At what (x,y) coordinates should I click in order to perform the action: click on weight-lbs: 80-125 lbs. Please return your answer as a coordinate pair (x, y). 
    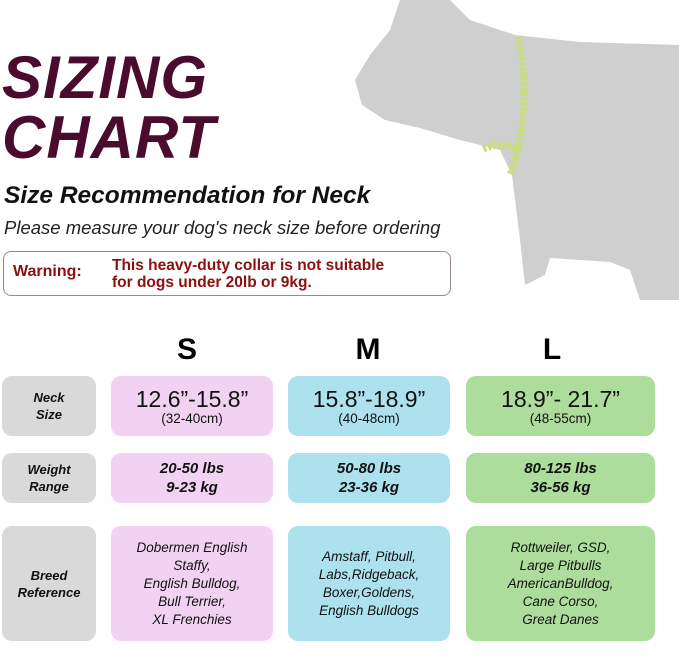
    Looking at the image, I should click on (560, 468).